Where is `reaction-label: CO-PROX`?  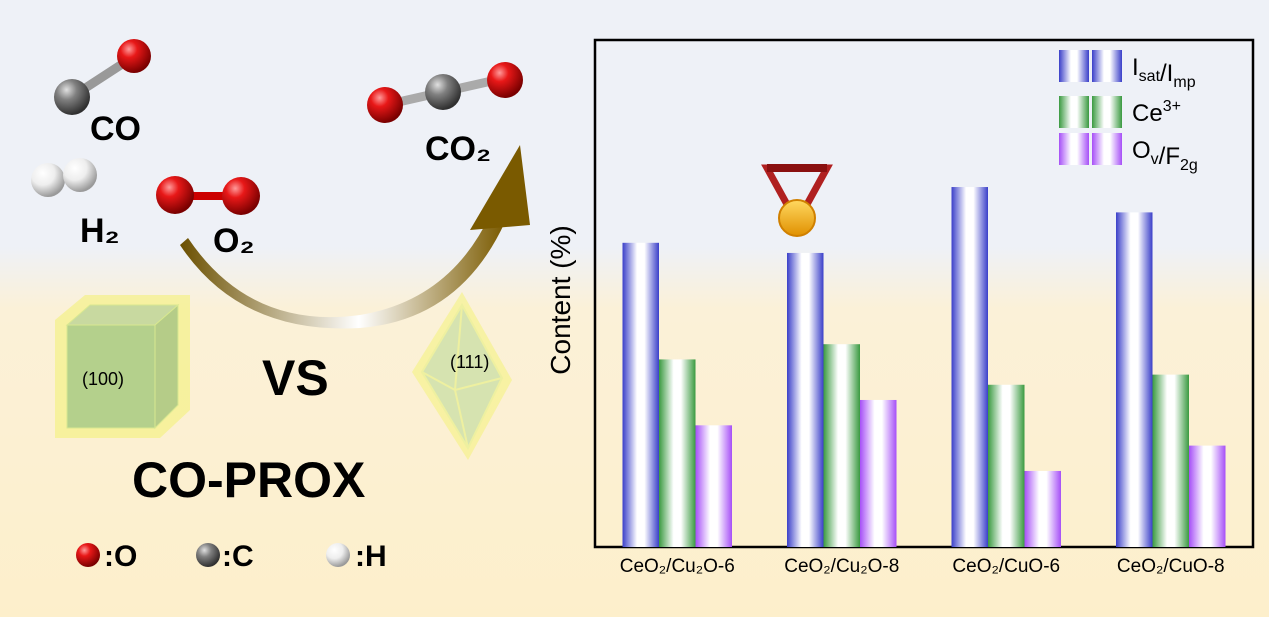
reaction-label: CO-PROX is located at coordinates (248, 480).